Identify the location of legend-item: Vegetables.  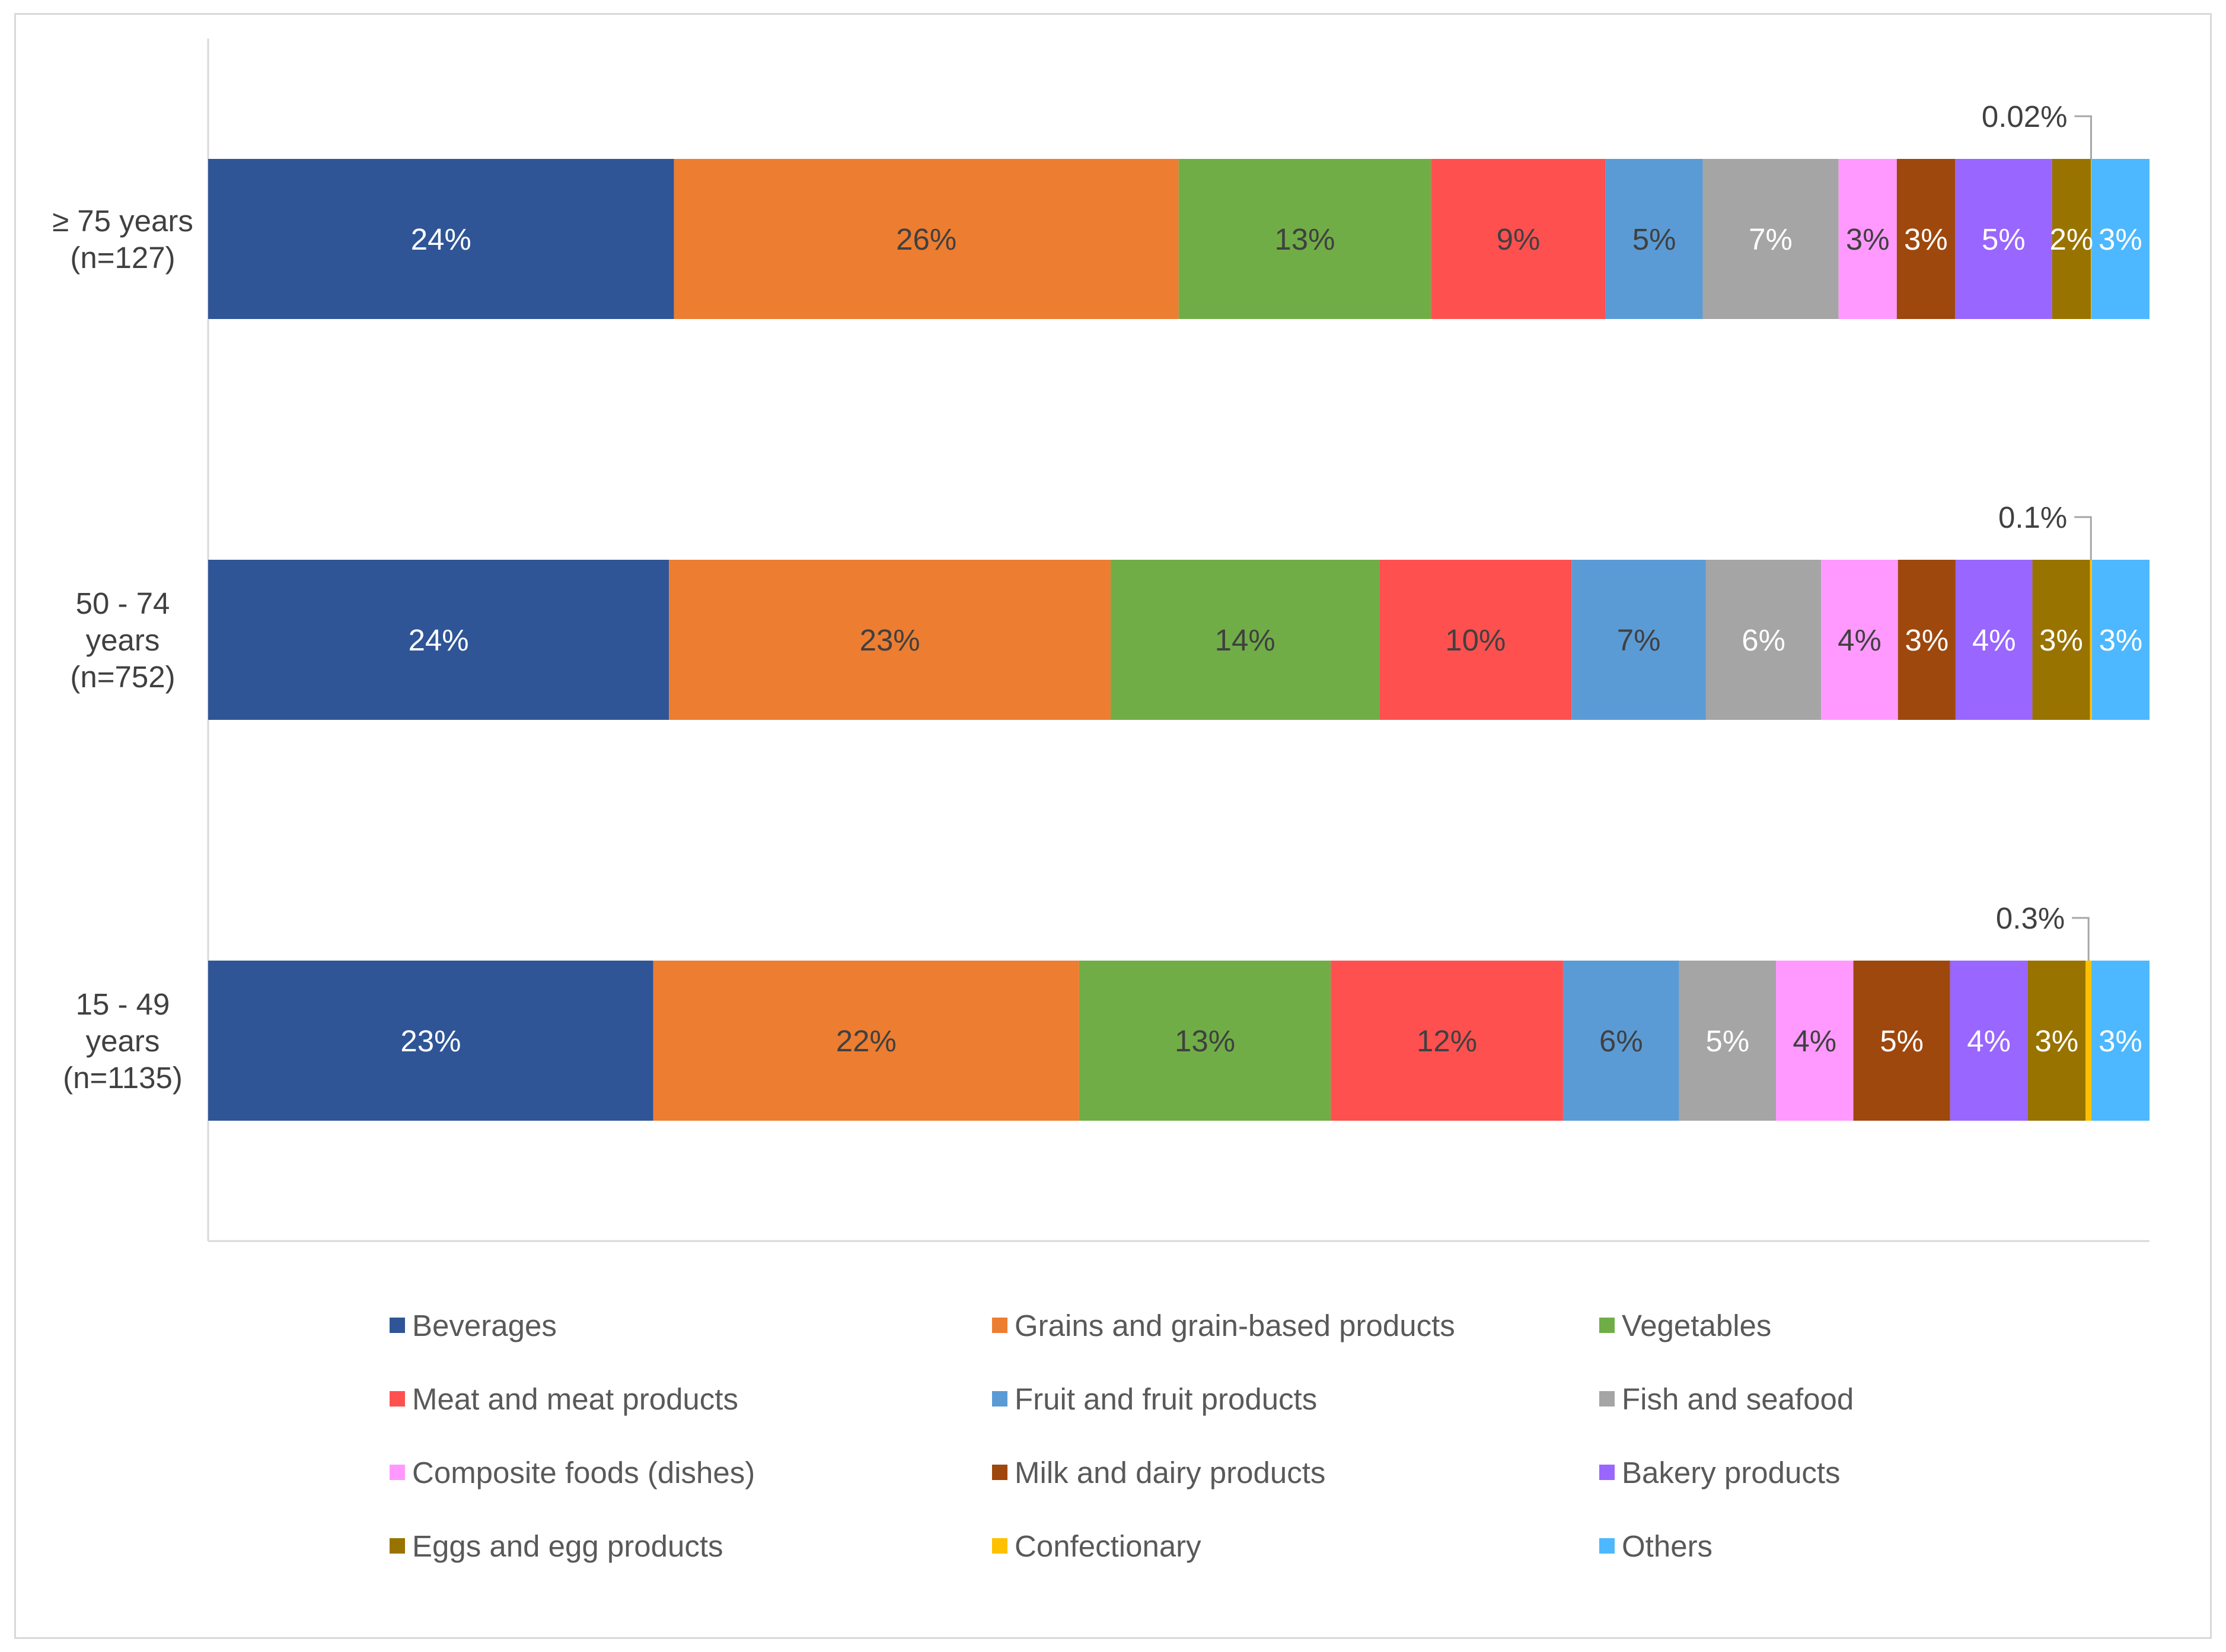
(1685, 1325).